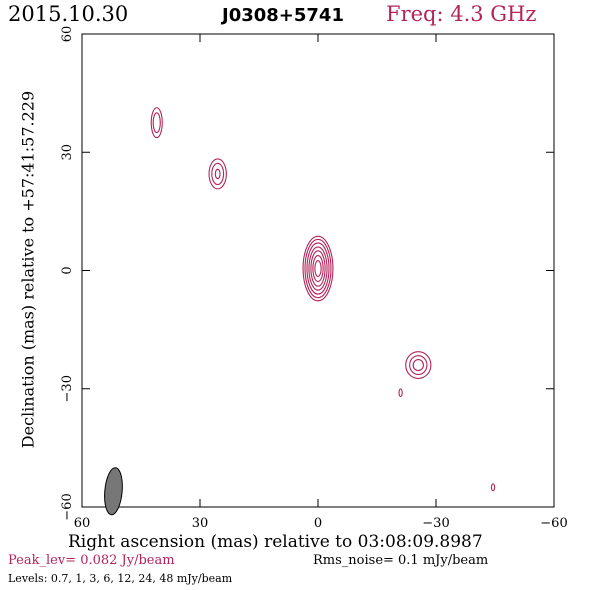 The image size is (590, 590). I want to click on y-tick-label: 30, so click(67, 152).